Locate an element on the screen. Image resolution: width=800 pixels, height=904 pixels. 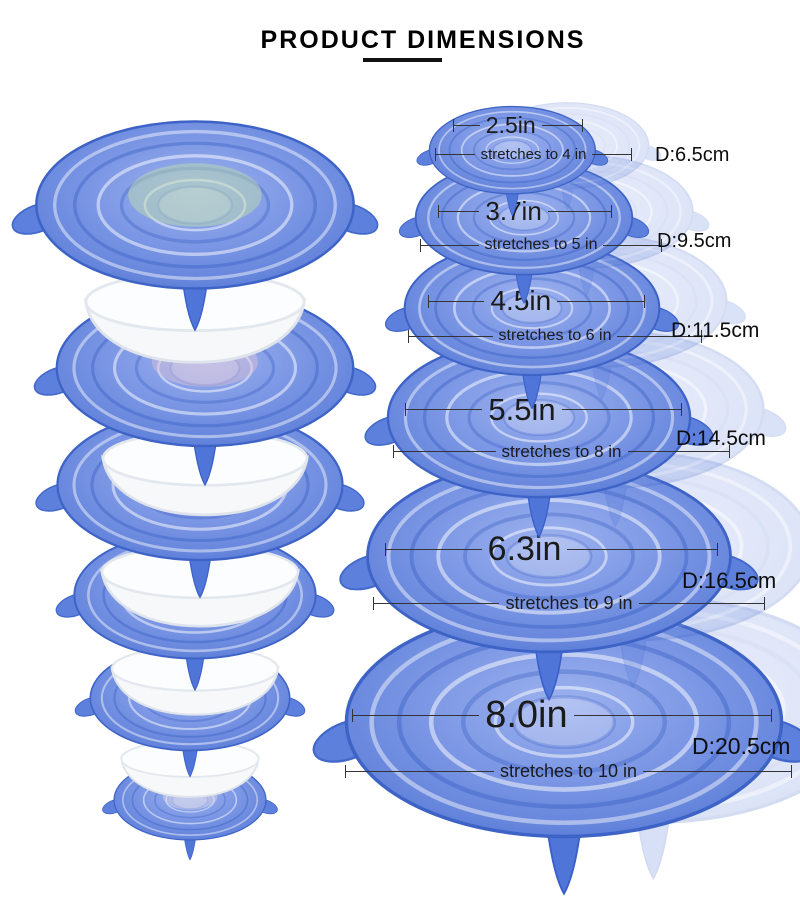
size-label: 6.3in is located at coordinates (524, 549).